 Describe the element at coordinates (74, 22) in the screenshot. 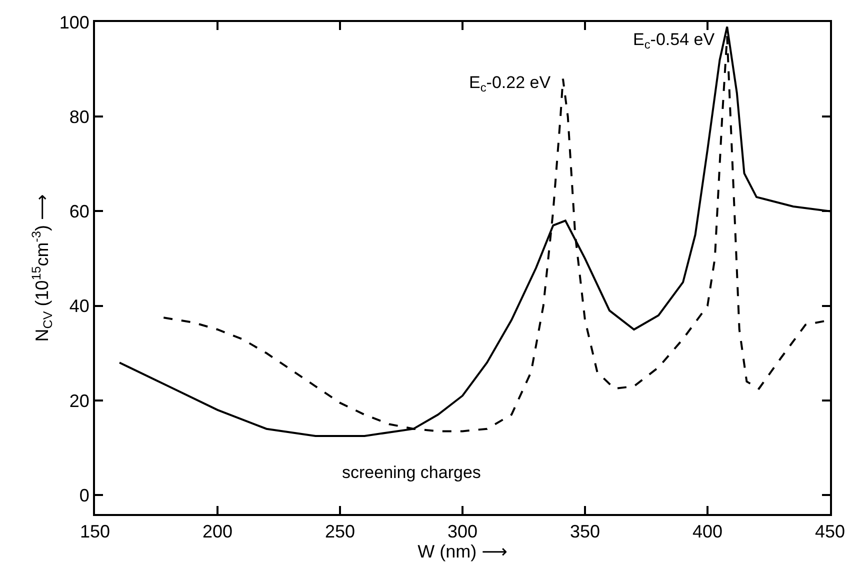

I see `y-tick-label: 100` at that location.